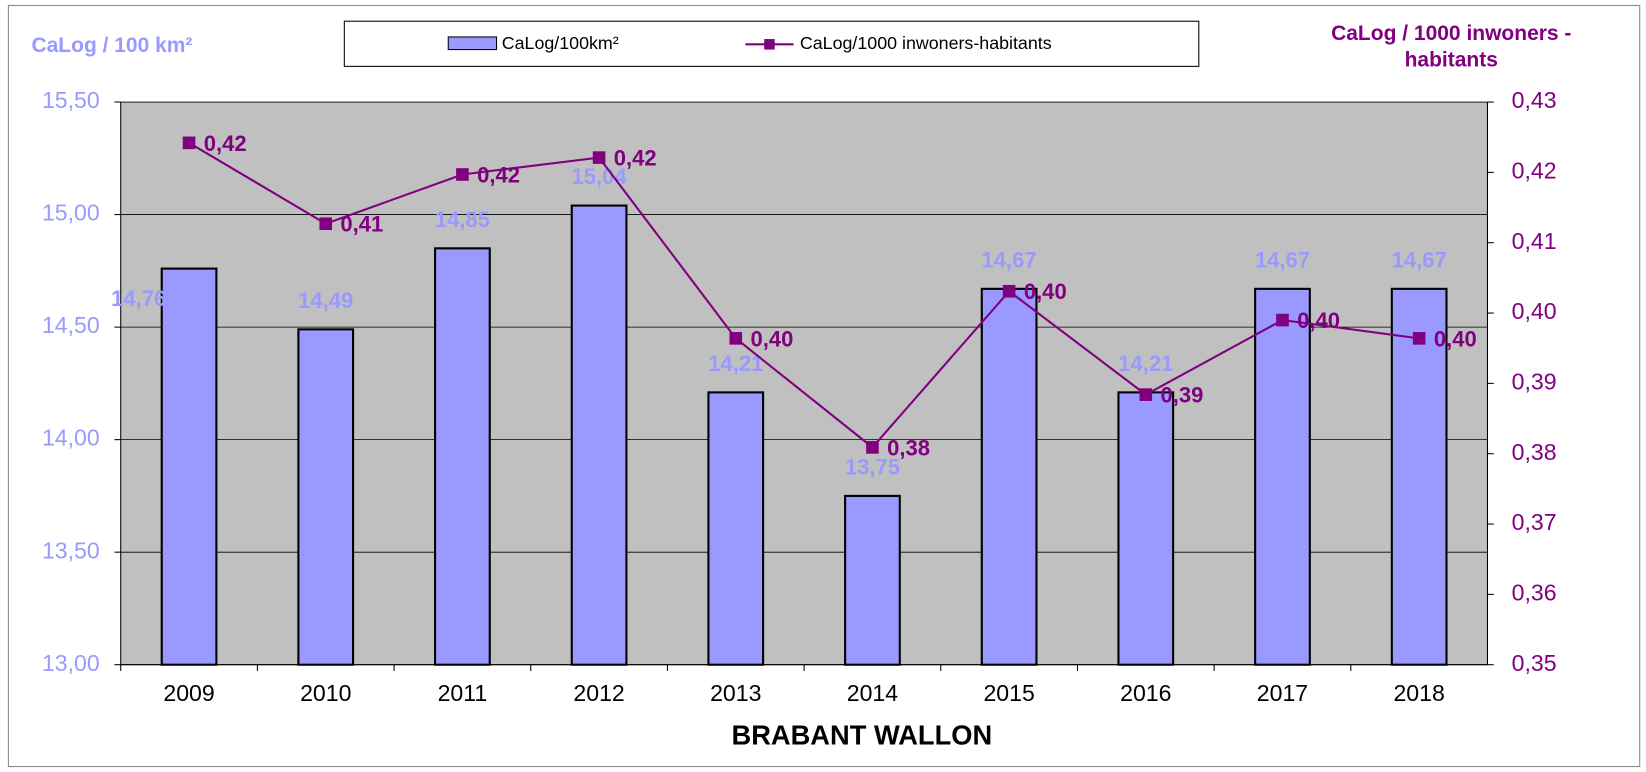 Image resolution: width=1646 pixels, height=772 pixels. I want to click on legend-label: CaLog/100km², so click(560, 43).